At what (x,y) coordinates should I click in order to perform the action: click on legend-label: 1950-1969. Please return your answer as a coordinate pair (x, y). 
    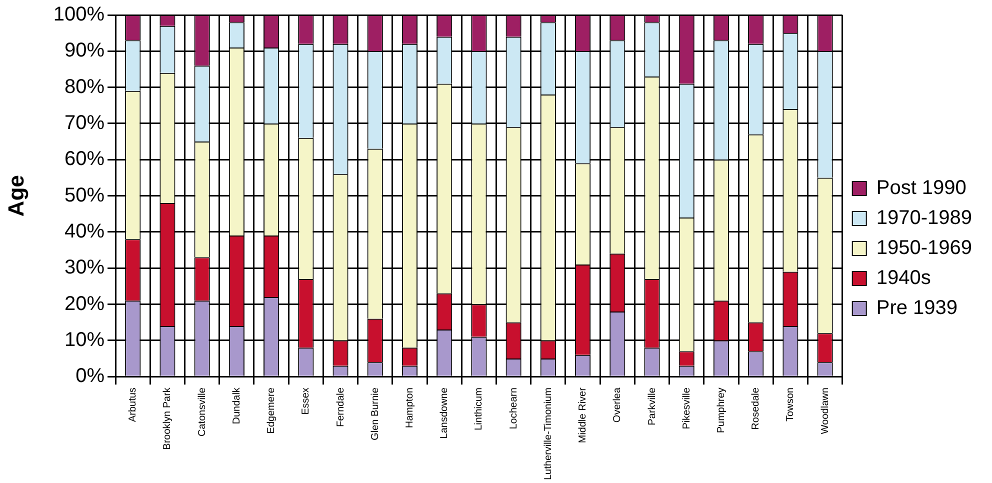
    Looking at the image, I should click on (924, 248).